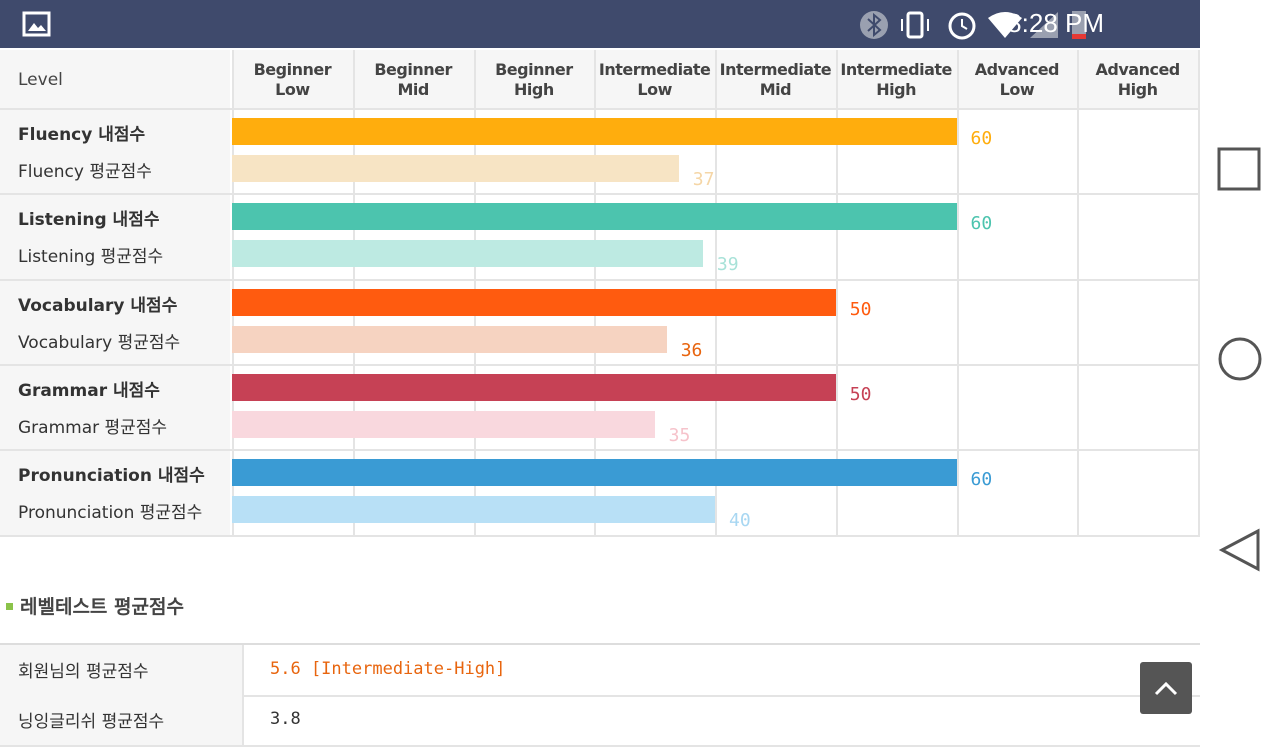 The height and width of the screenshot is (747, 1280). What do you see at coordinates (727, 265) in the screenshot?
I see `value-label: 39` at bounding box center [727, 265].